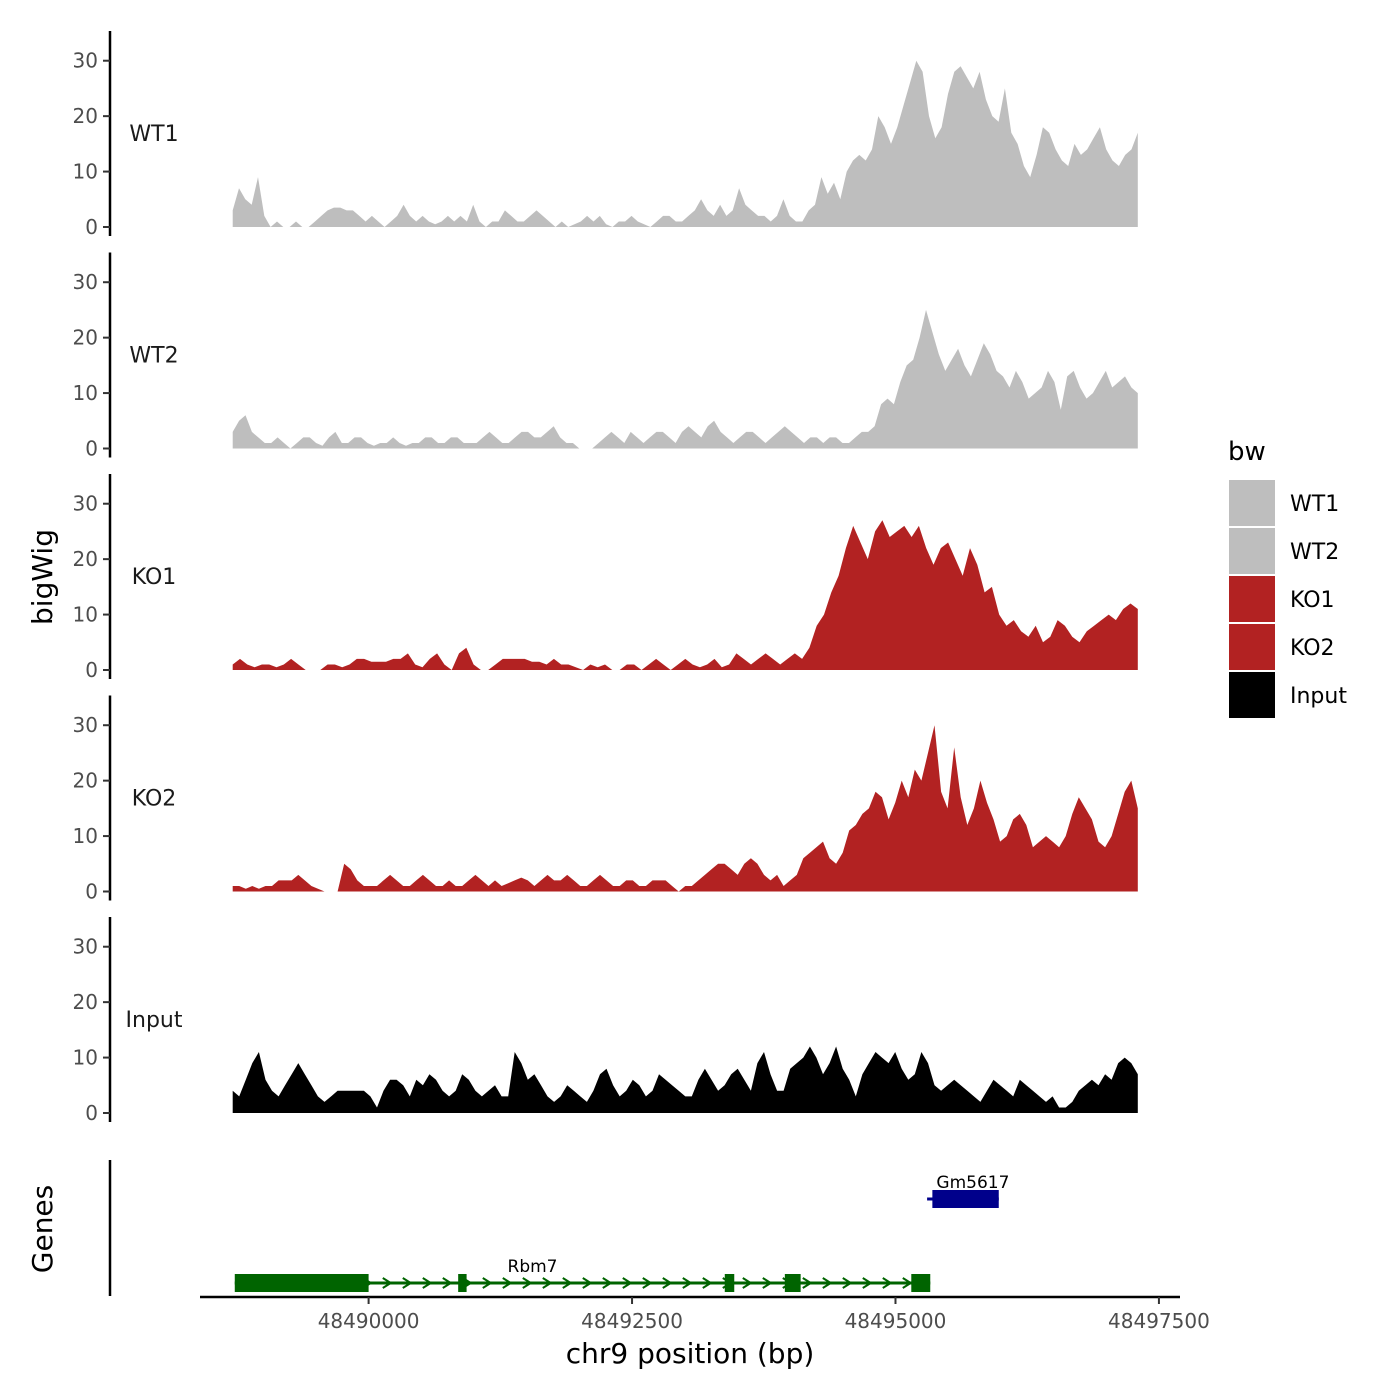 The image size is (1400, 1400). I want to click on track-wt2: 0 10 20 30 WT2, so click(605, 356).